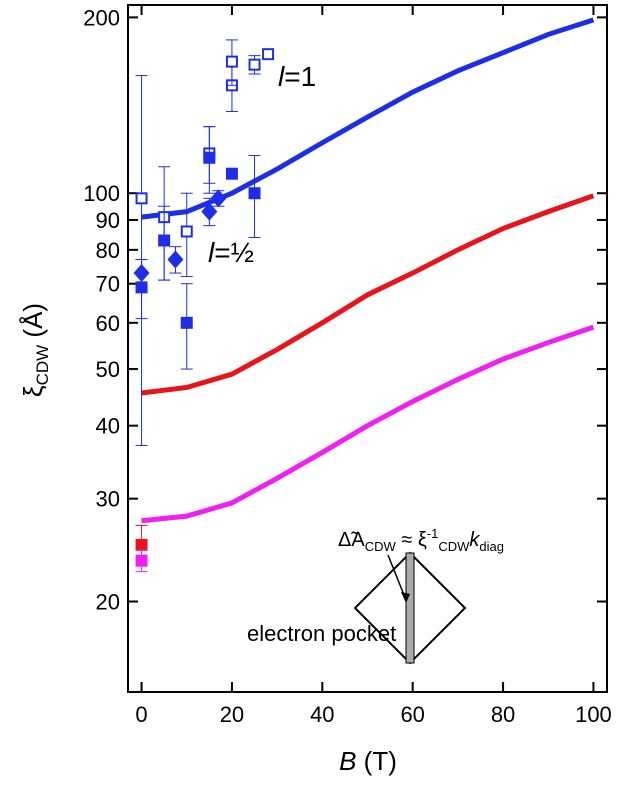 This screenshot has height=785, width=634. Describe the element at coordinates (141, 714) in the screenshot. I see `x-tick-label: 0` at that location.